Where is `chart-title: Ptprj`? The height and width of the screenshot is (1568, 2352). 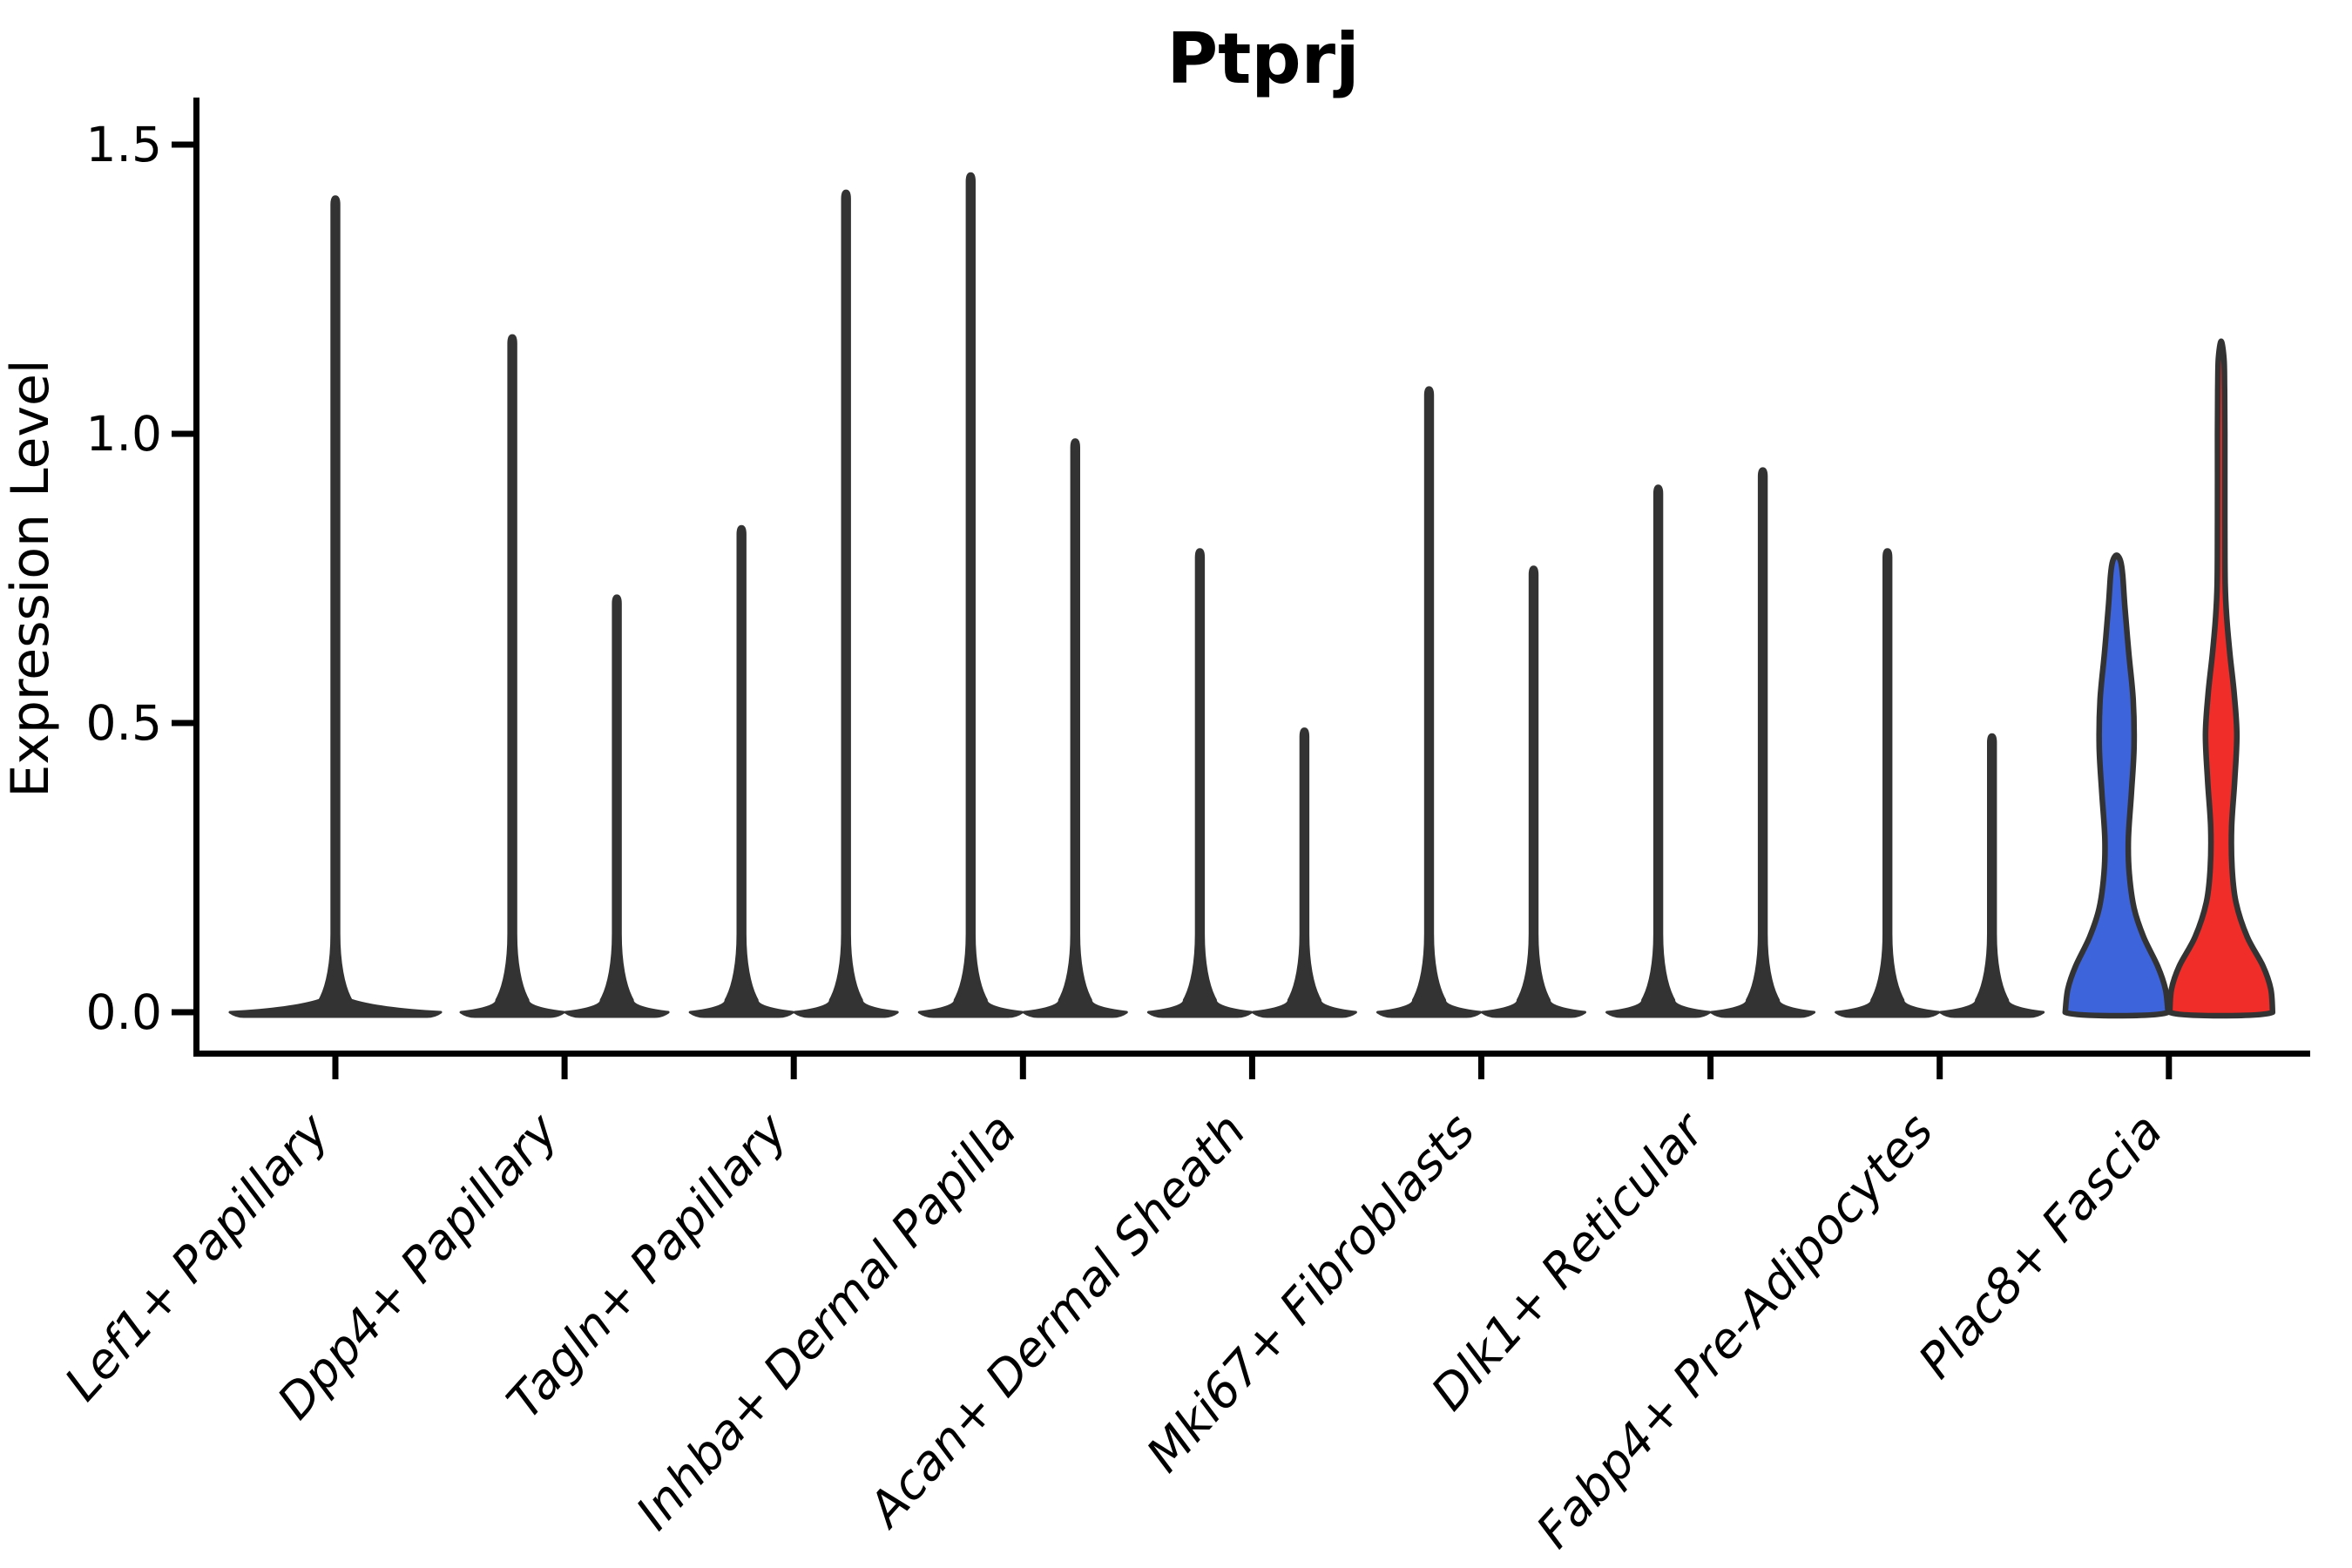 chart-title: Ptprj is located at coordinates (1262, 58).